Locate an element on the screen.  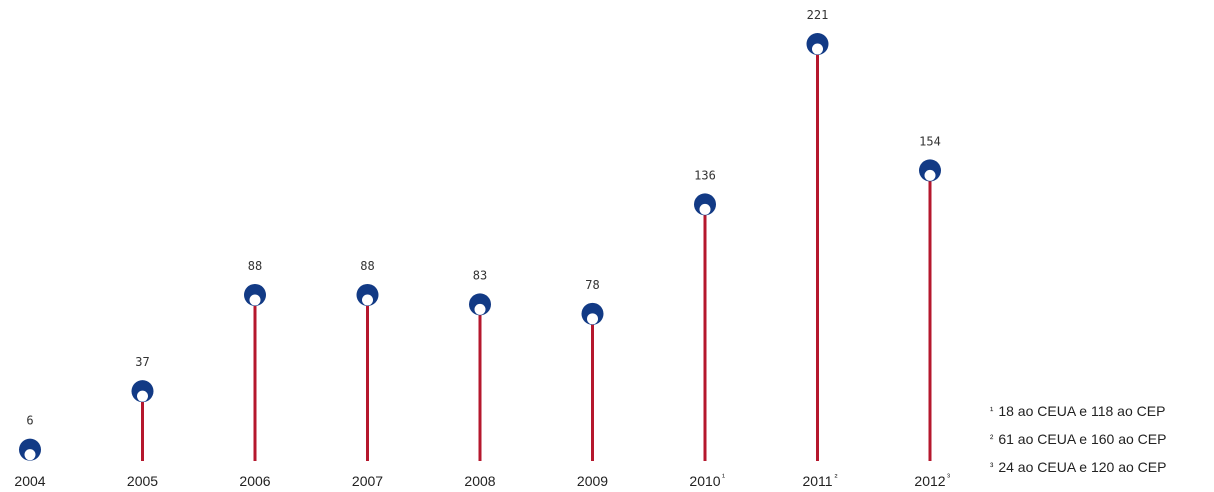
x-tick-label: 2012 is located at coordinates (929, 481).